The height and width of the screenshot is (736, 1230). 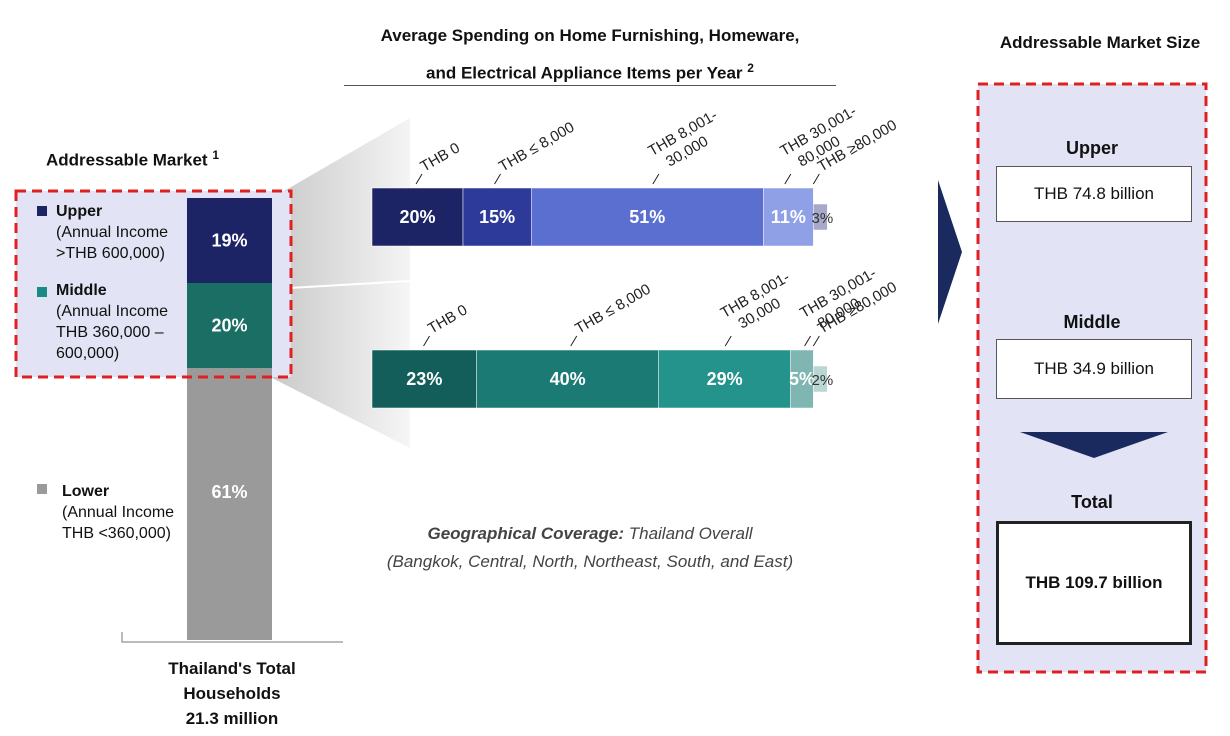 What do you see at coordinates (229, 504) in the screenshot?
I see `household-seg-lower` at bounding box center [229, 504].